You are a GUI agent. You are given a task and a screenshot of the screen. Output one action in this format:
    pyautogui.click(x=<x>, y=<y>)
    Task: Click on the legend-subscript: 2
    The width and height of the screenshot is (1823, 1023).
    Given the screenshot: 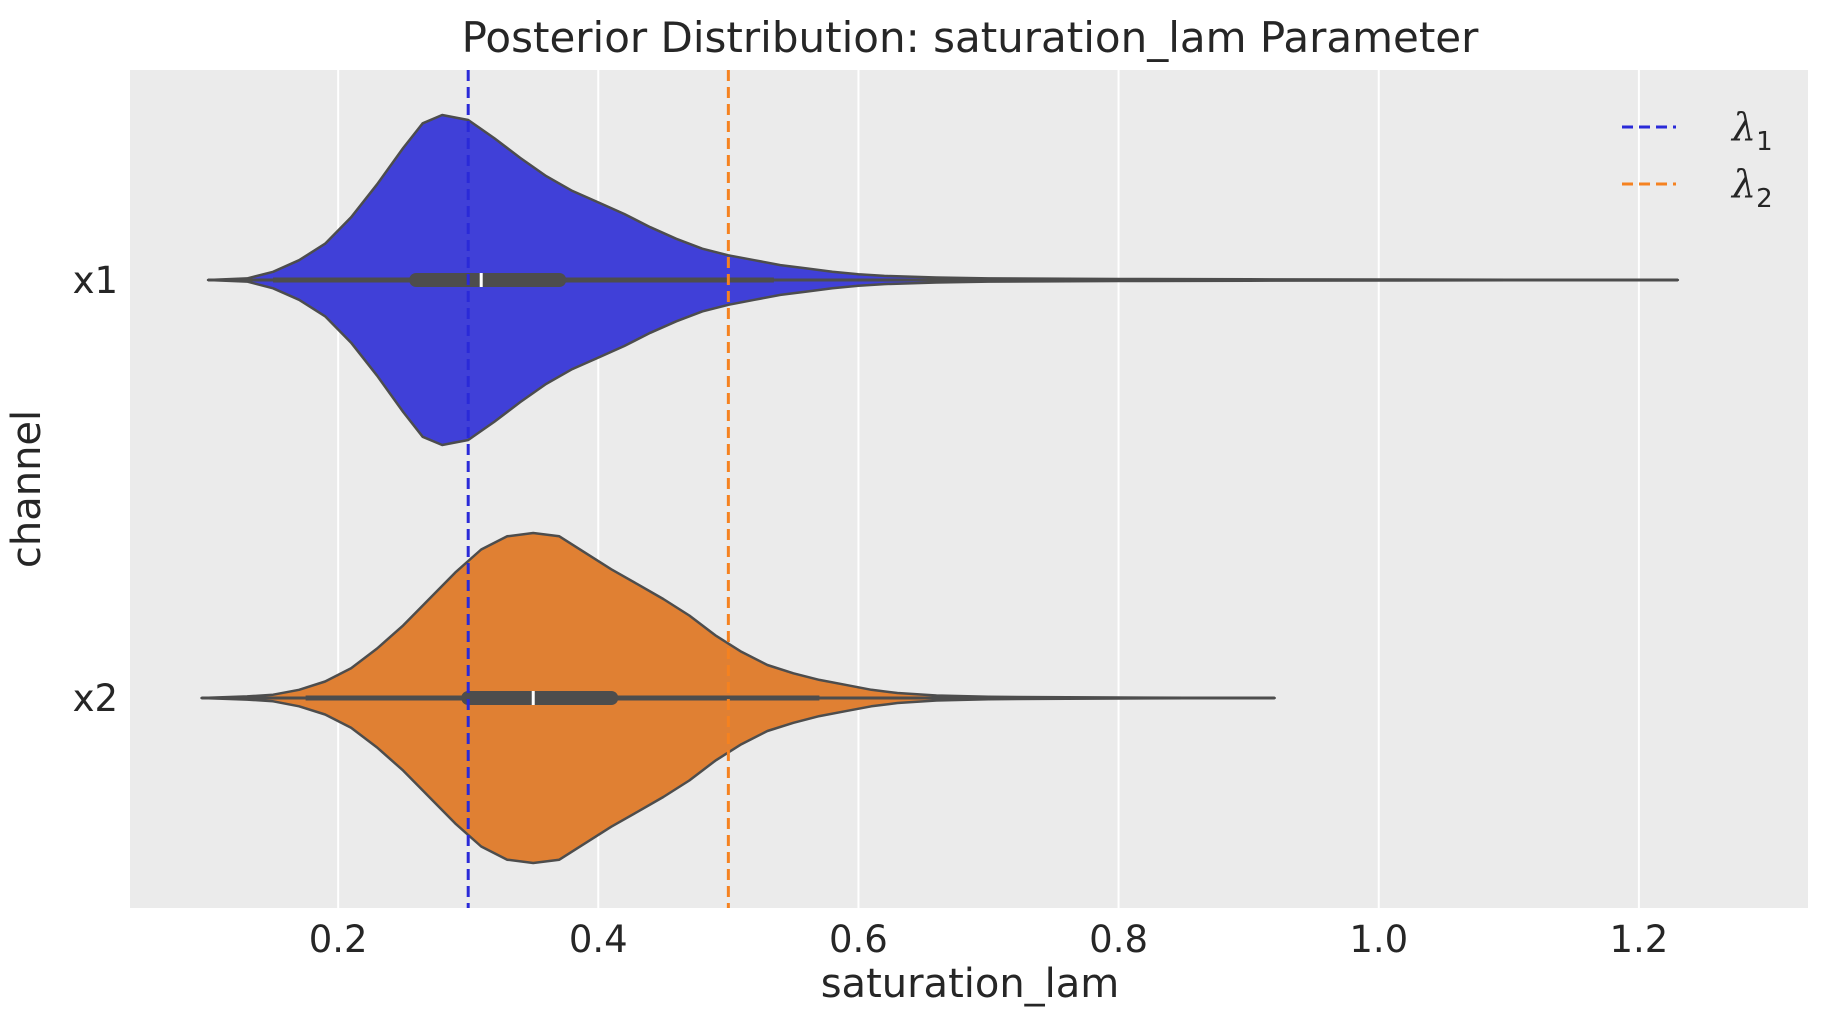 What is the action you would take?
    pyautogui.click(x=1764, y=199)
    